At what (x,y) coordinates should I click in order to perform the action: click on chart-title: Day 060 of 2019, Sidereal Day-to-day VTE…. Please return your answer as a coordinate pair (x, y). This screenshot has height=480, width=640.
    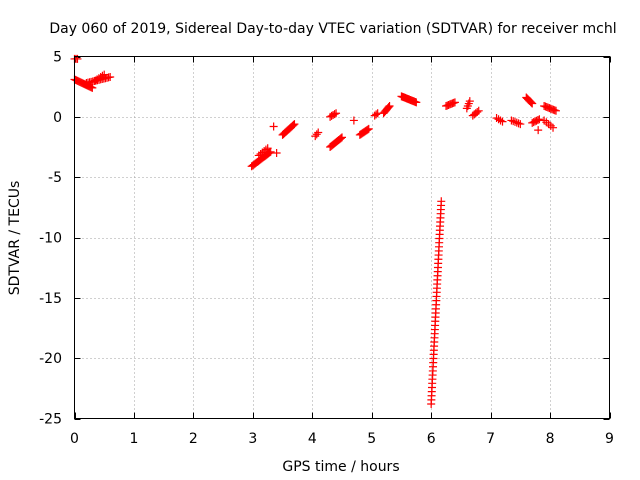
    Looking at the image, I should click on (332, 29).